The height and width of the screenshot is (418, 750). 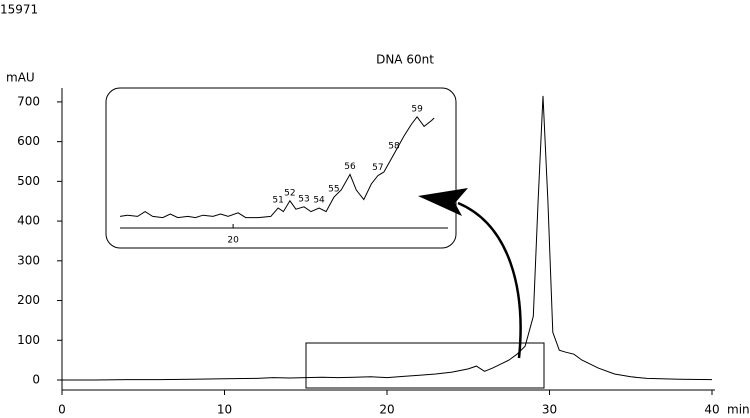 What do you see at coordinates (319, 201) in the screenshot?
I see `peak-label: 54` at bounding box center [319, 201].